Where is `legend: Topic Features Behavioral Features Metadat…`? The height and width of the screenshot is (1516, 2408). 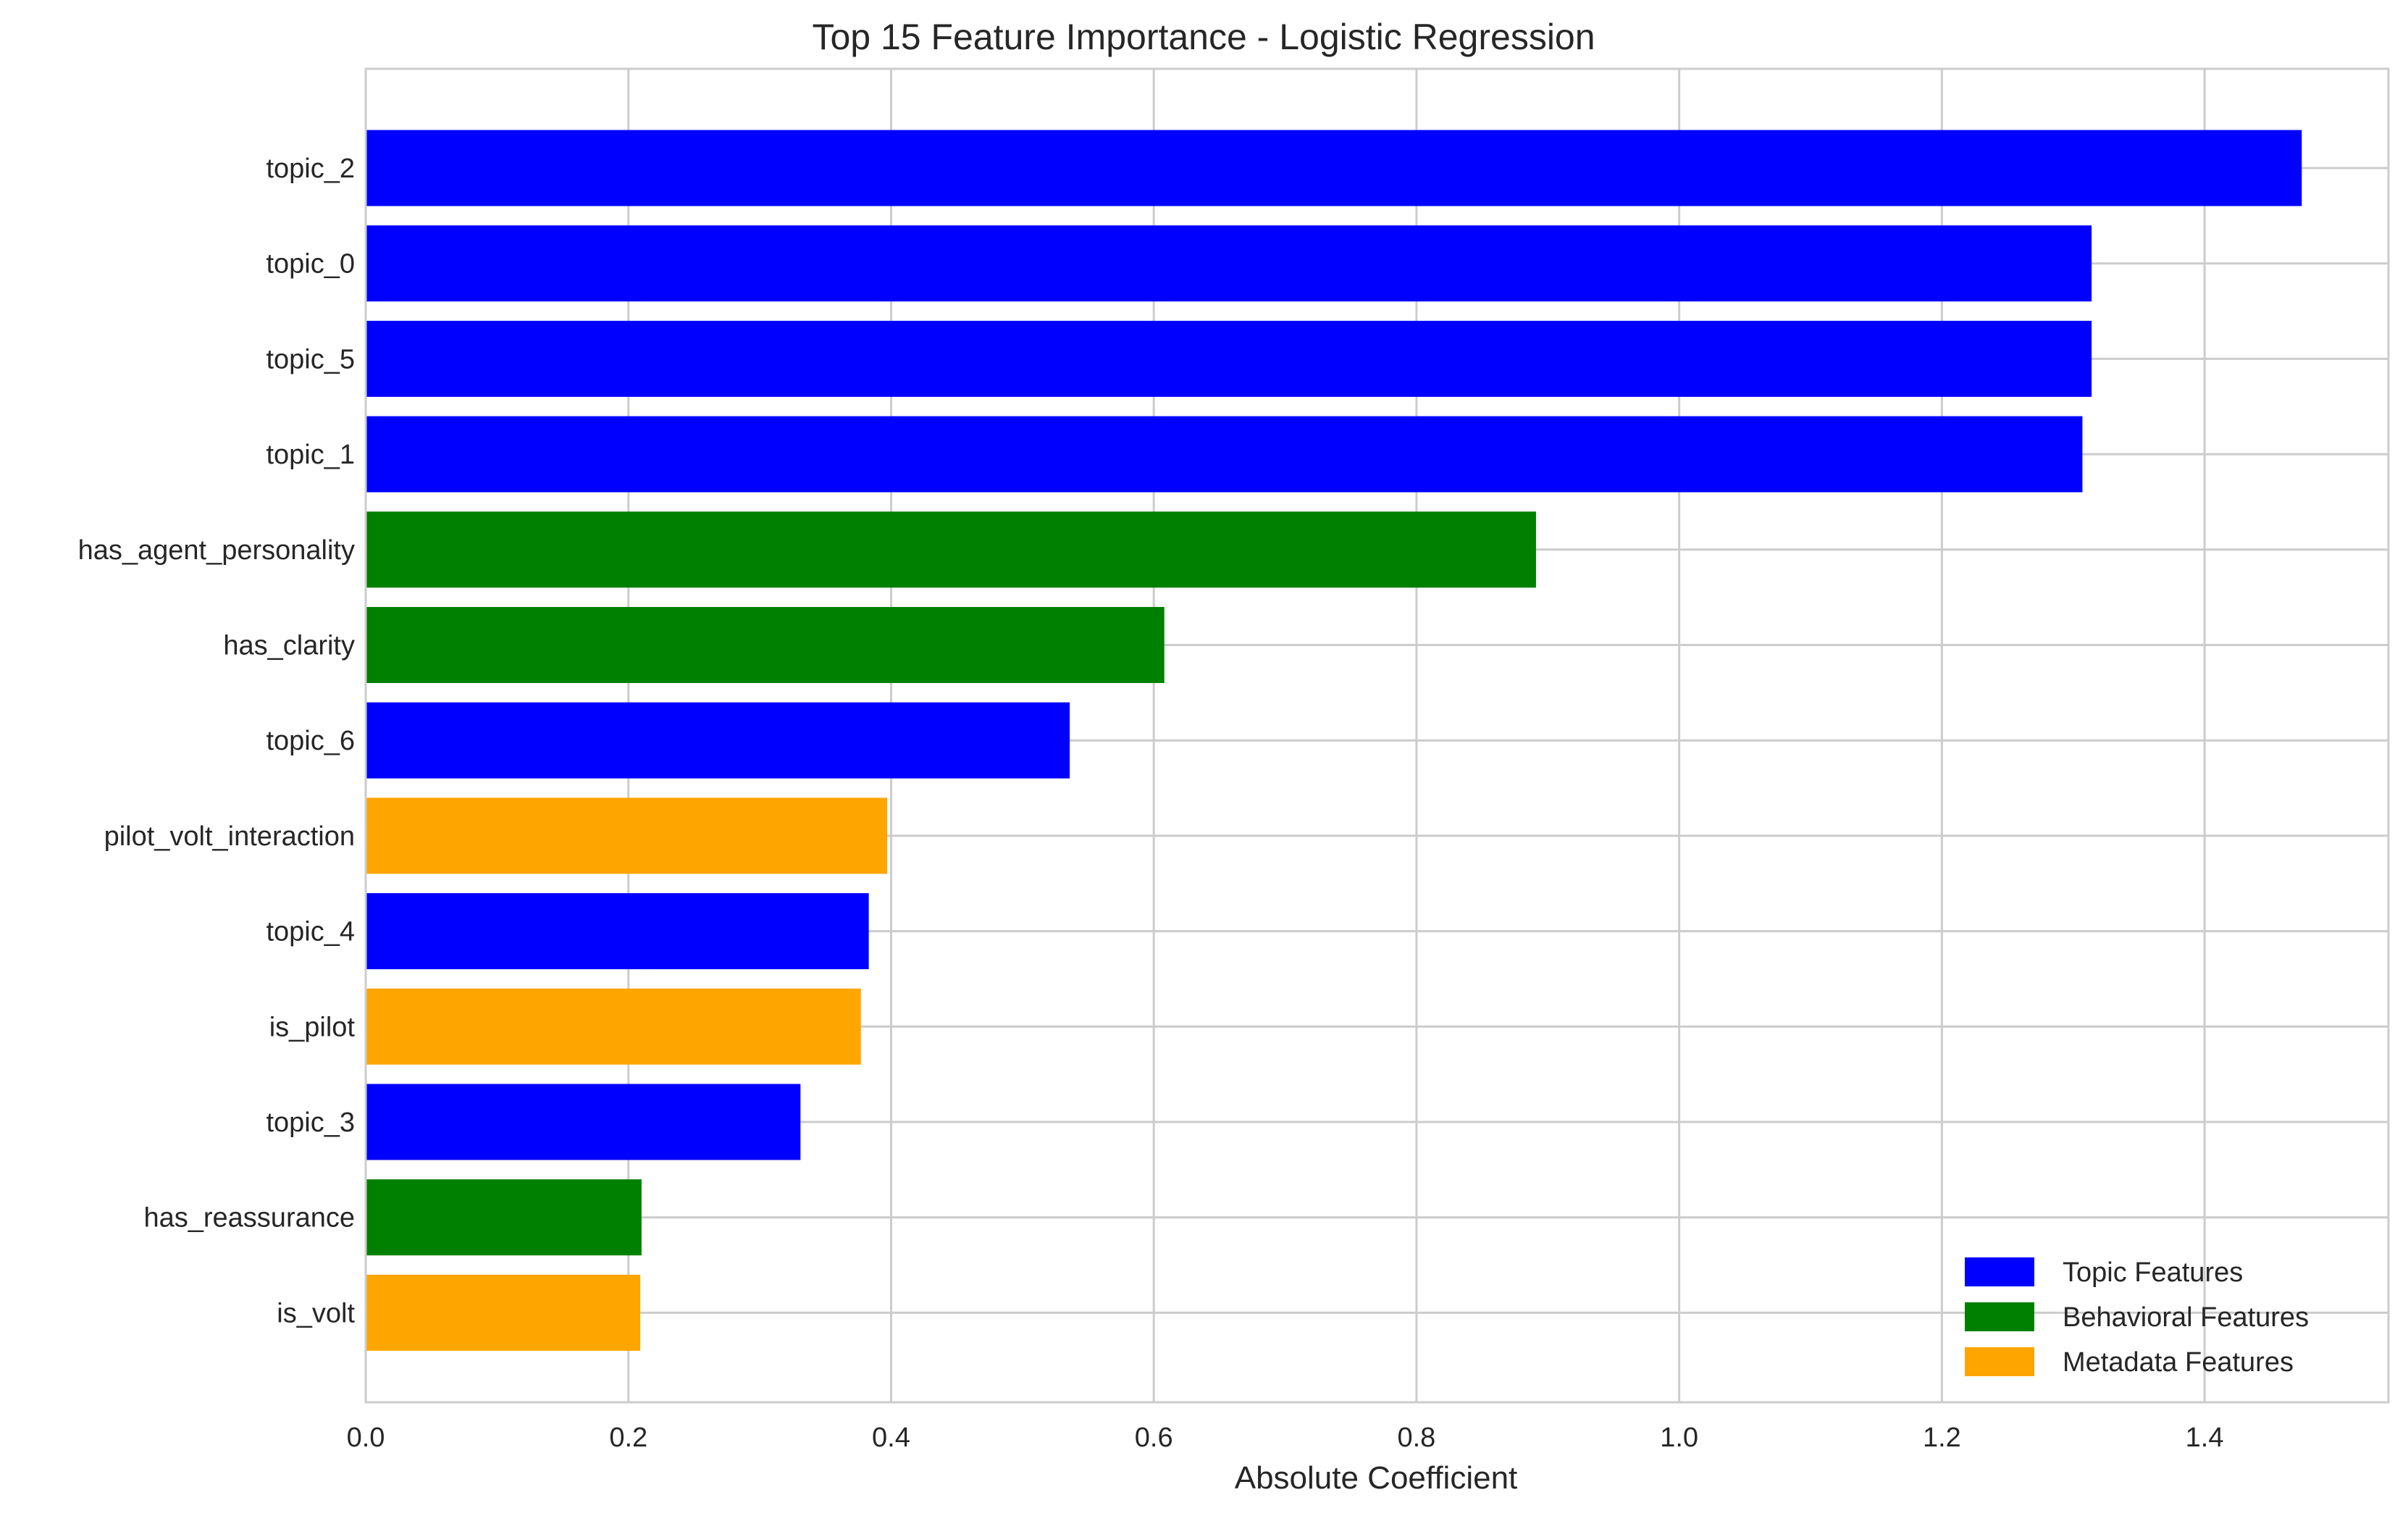 legend: Topic Features Behavioral Features Metadat… is located at coordinates (2137, 1317).